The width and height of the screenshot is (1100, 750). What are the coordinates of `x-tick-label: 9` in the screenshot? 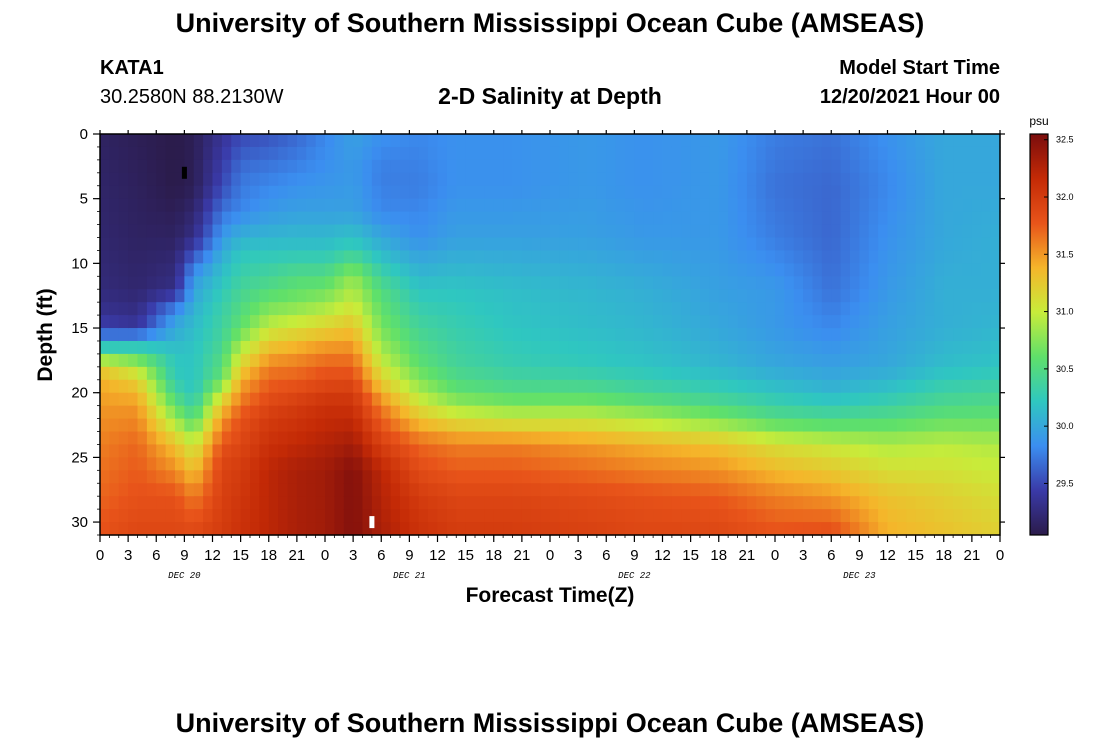 It's located at (409, 555).